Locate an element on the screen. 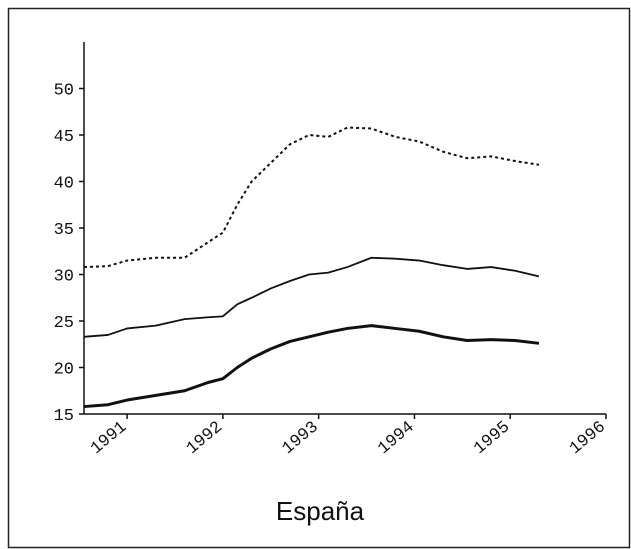 The image size is (631, 549). chart-title: España is located at coordinates (320, 511).